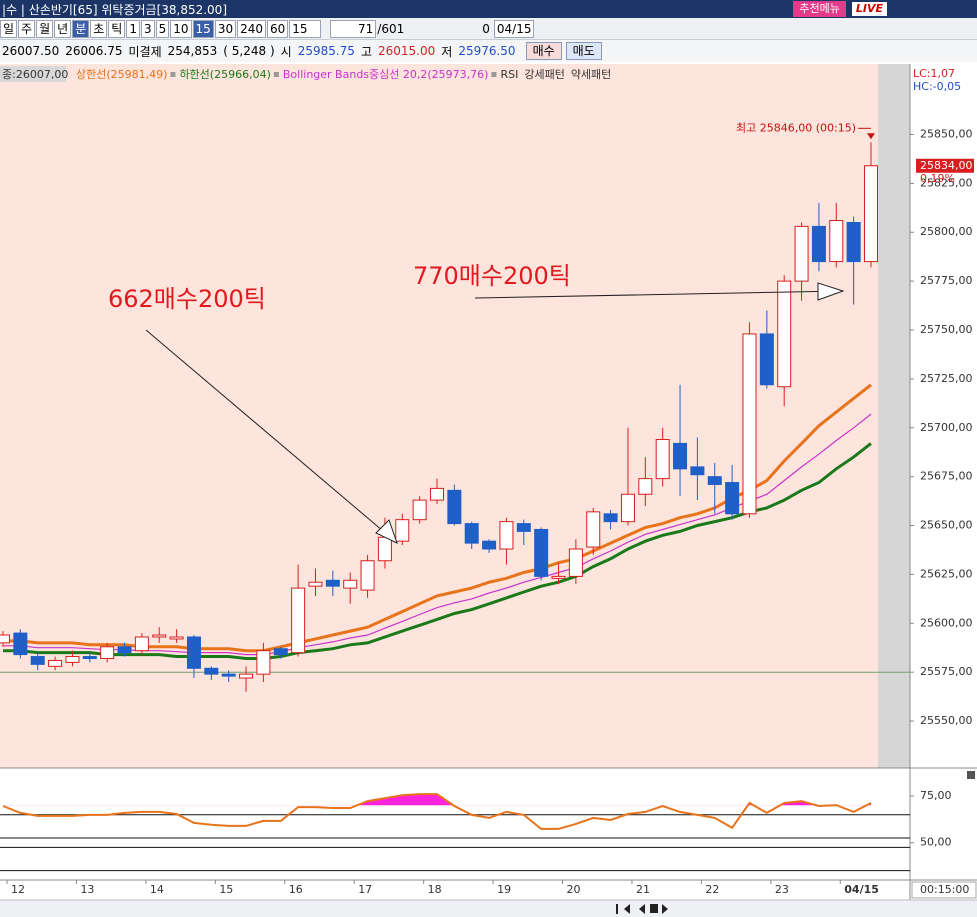  Describe the element at coordinates (643, 889) in the screenshot. I see `x-tick-label: 21` at that location.